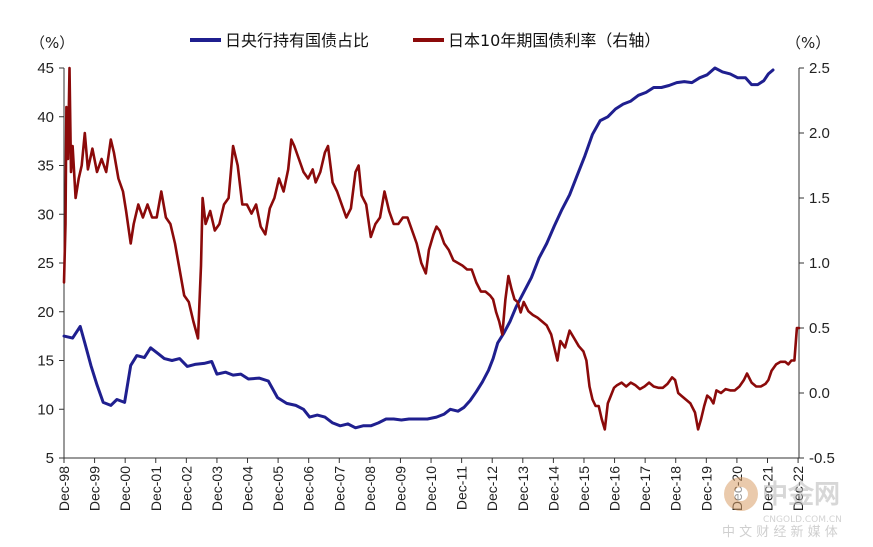  What do you see at coordinates (819, 393) in the screenshot?
I see `right-tick-label: 0.0` at bounding box center [819, 393].